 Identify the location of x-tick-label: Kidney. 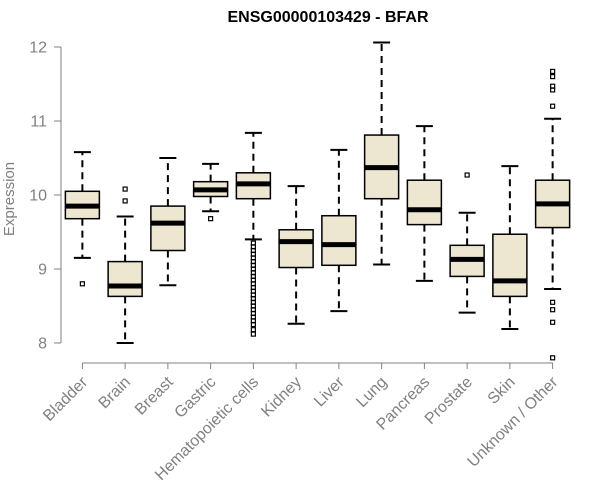
(281, 397).